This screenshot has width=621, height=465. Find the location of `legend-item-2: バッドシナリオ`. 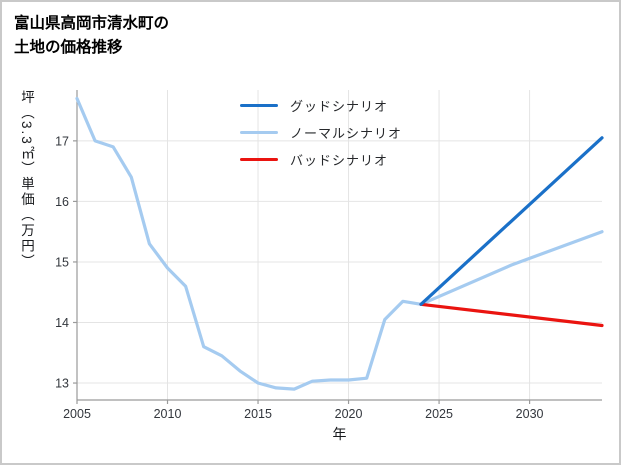

legend-item-2: バッドシナリオ is located at coordinates (321, 159).